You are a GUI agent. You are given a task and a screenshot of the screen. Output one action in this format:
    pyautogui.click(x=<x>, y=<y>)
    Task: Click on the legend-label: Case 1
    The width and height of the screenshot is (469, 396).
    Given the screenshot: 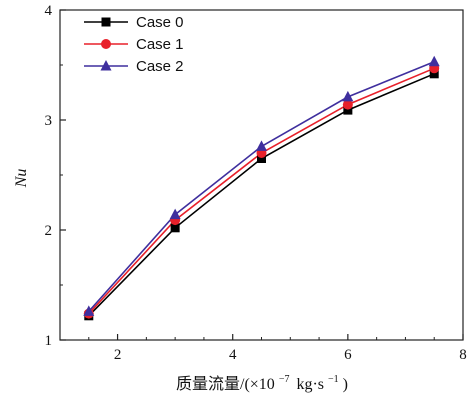 What is the action you would take?
    pyautogui.click(x=160, y=44)
    